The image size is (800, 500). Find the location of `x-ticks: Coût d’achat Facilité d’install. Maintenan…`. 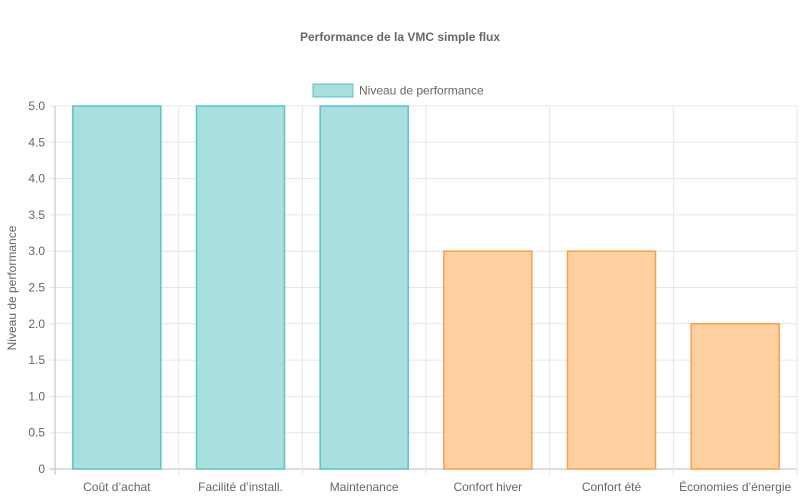

x-ticks: Coût d’achat Facilité d’install. Maintenan… is located at coordinates (437, 486).